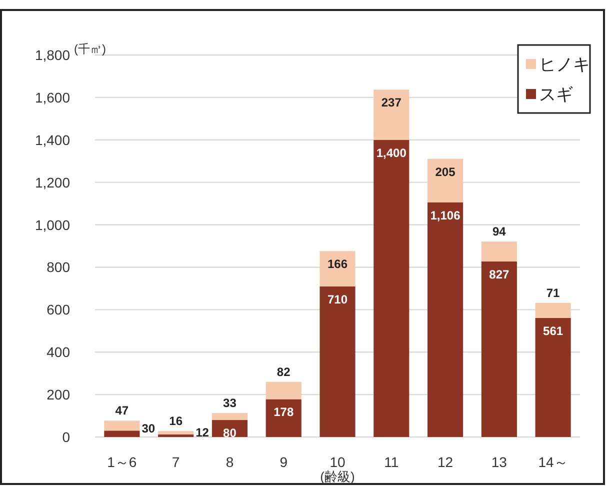 The image size is (606, 486). I want to click on data-label: 33, so click(230, 403).